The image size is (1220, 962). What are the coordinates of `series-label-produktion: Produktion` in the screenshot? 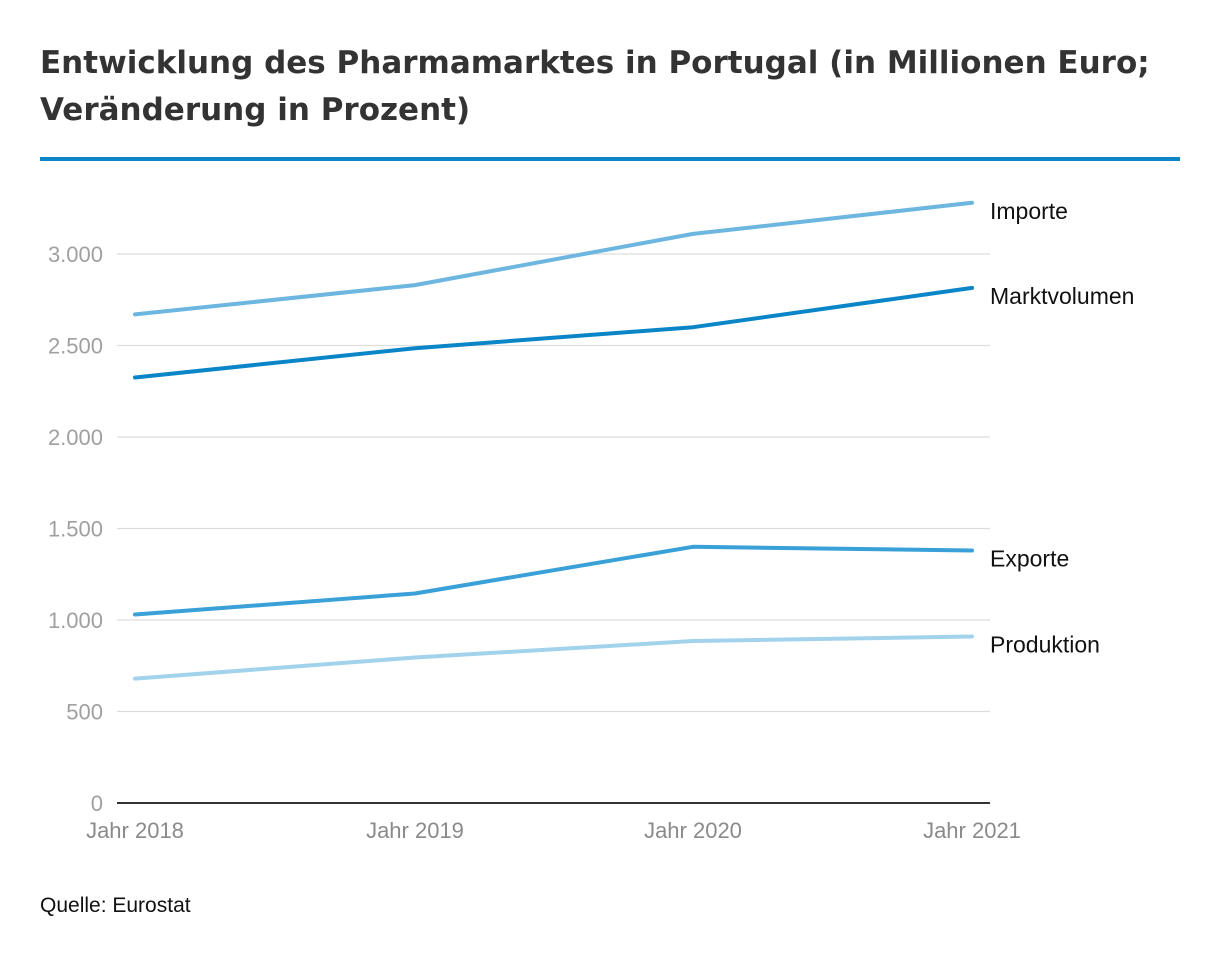 It's located at (1045, 644).